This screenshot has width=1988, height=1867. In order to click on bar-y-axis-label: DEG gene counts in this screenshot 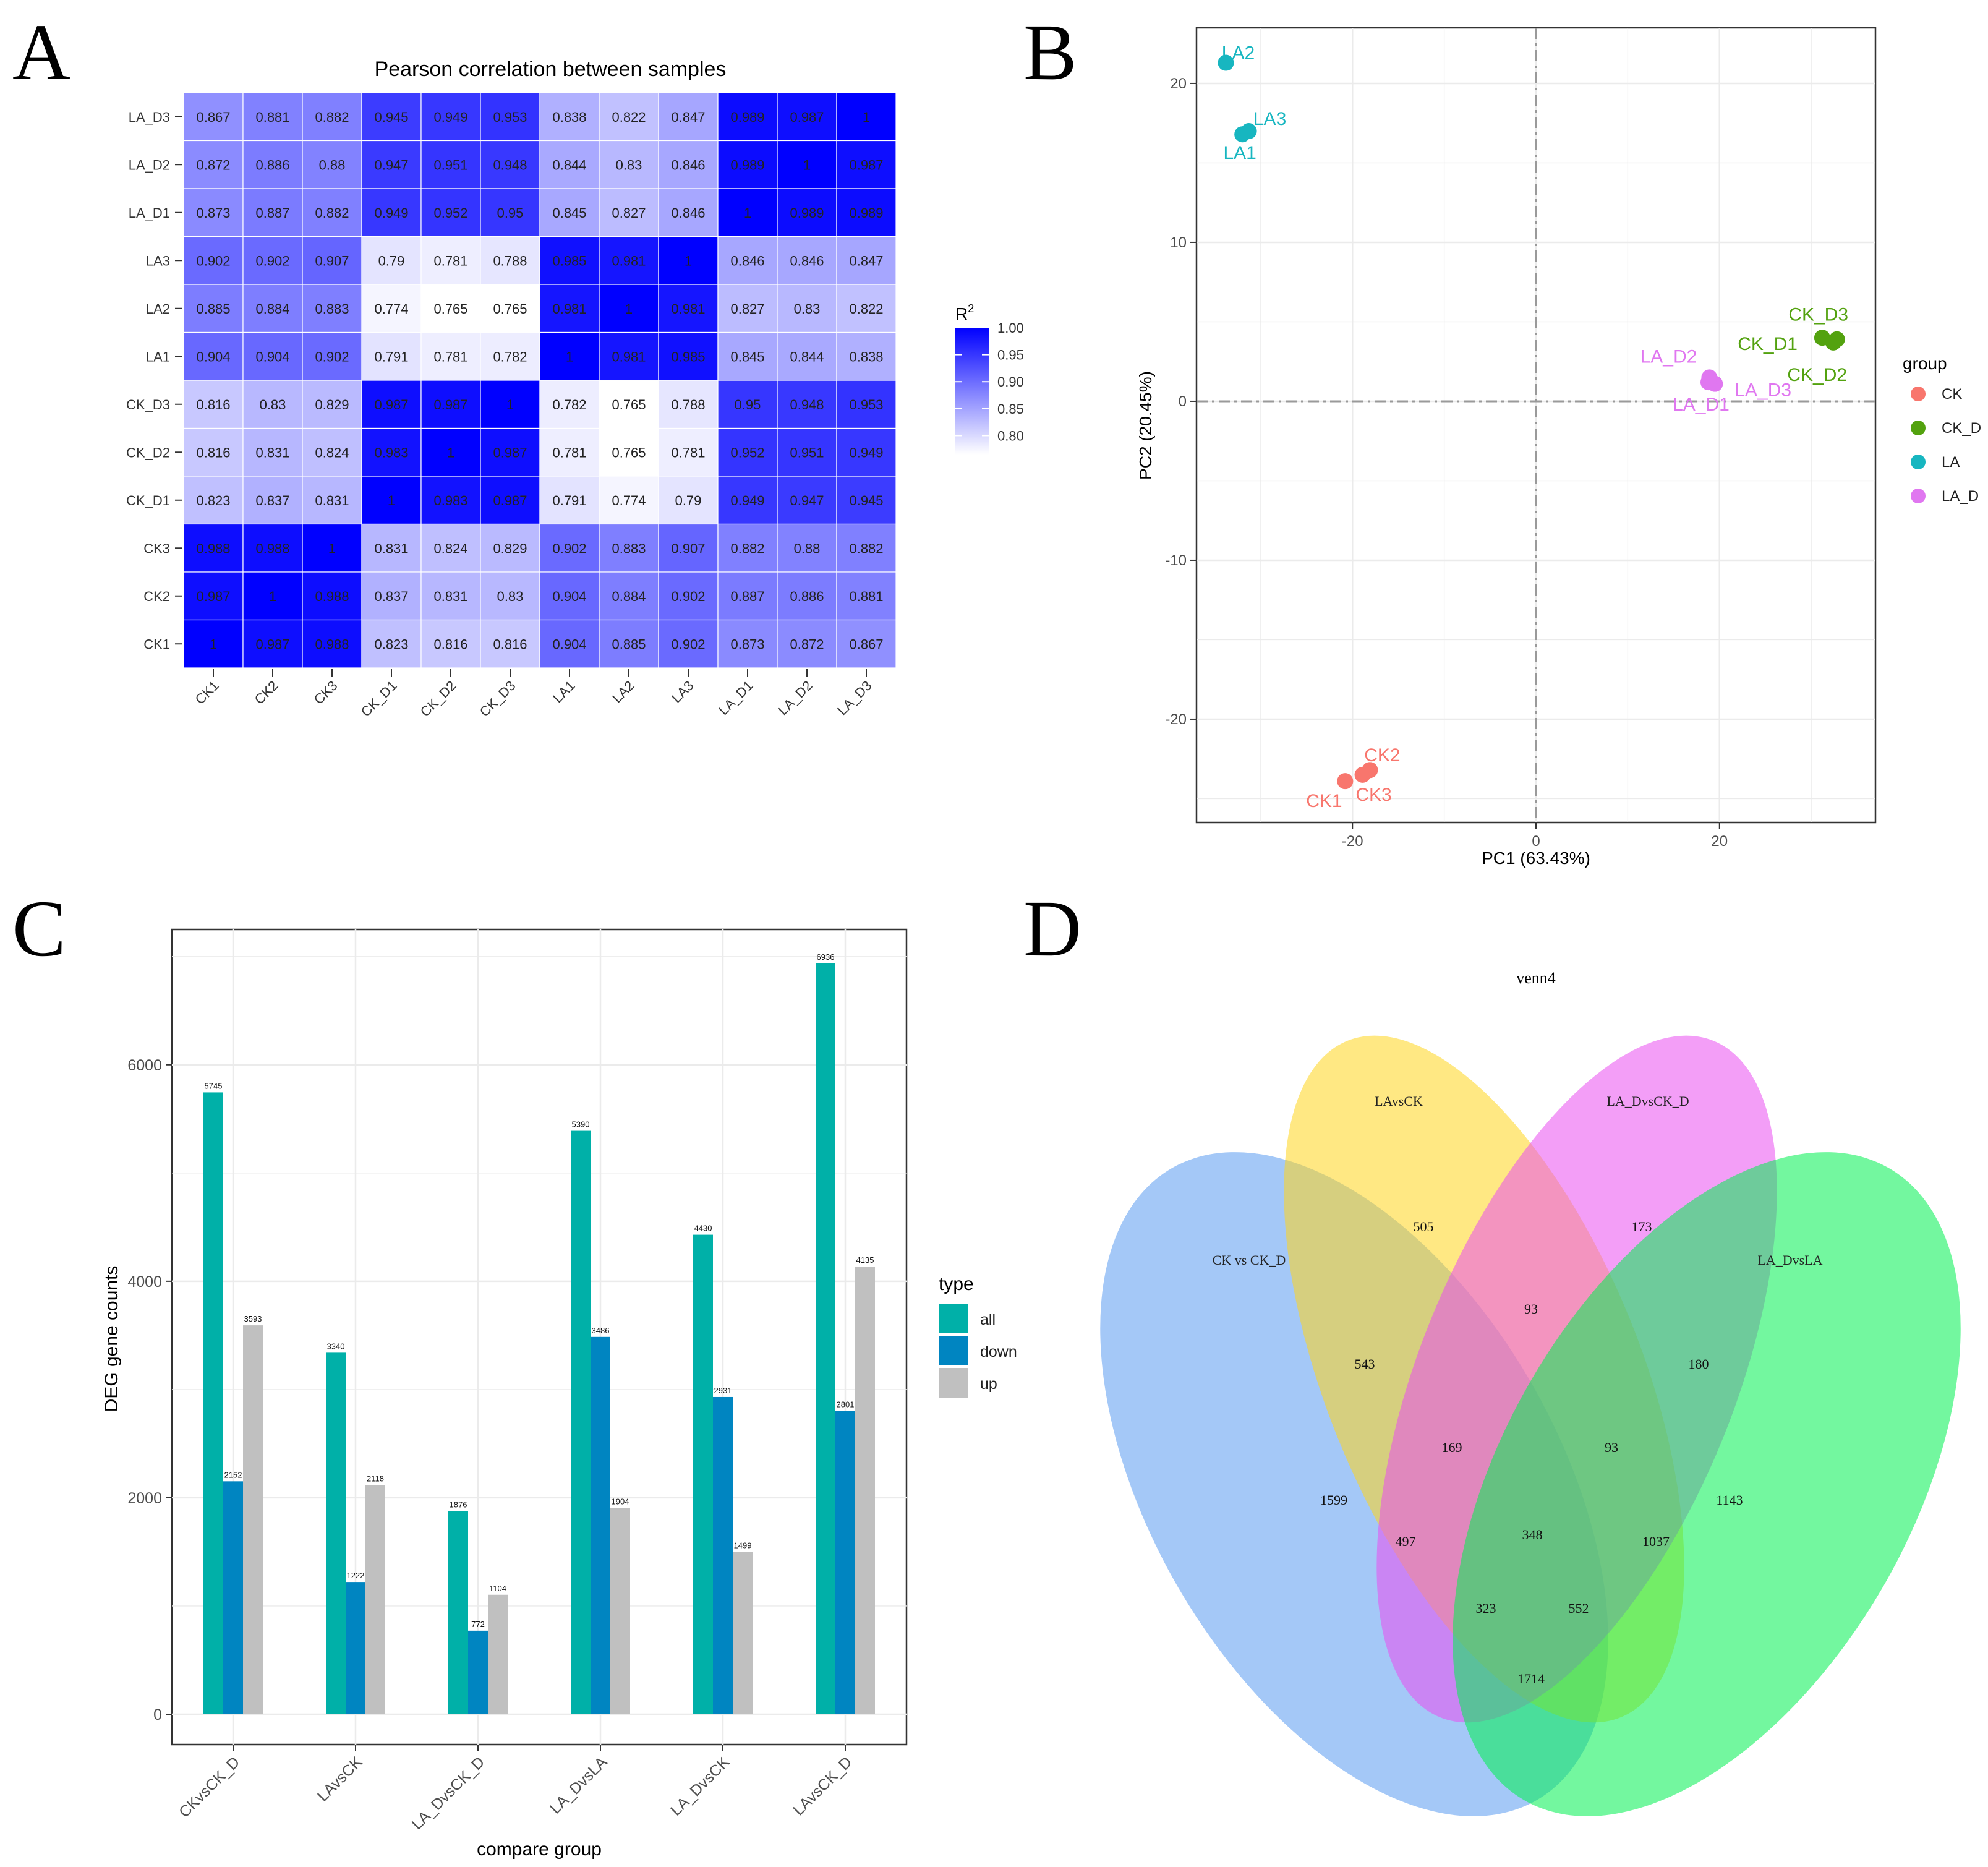, I will do `click(111, 1339)`.